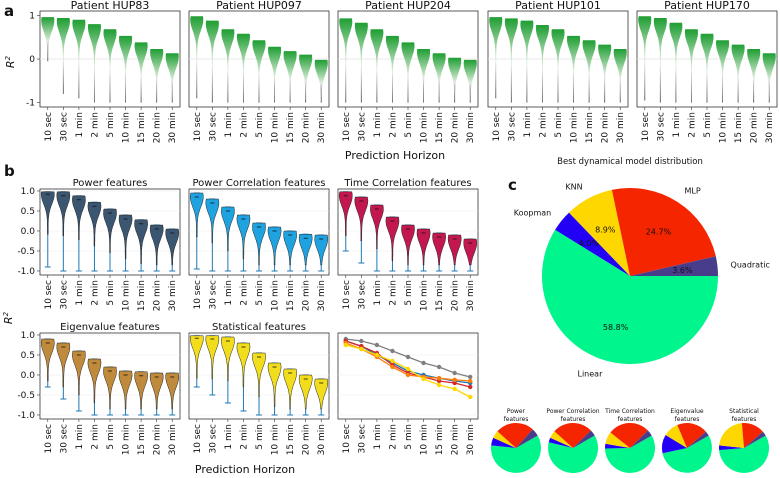 This screenshot has height=478, width=780. I want to click on subplot-title: Power Correlation features, so click(258, 183).